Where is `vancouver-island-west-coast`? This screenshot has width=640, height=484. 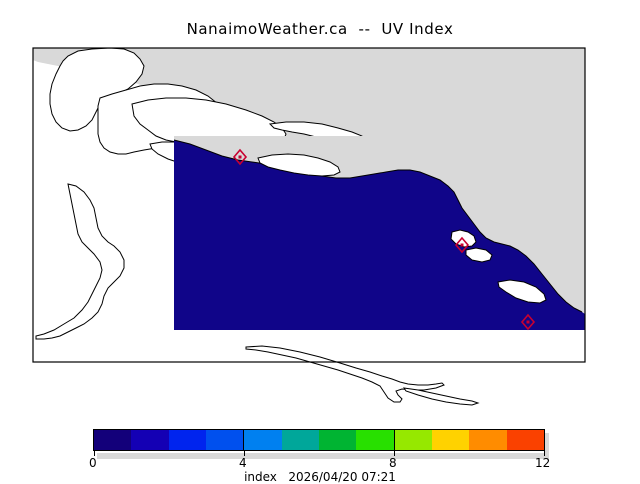 vancouver-island-west-coast is located at coordinates (80, 261).